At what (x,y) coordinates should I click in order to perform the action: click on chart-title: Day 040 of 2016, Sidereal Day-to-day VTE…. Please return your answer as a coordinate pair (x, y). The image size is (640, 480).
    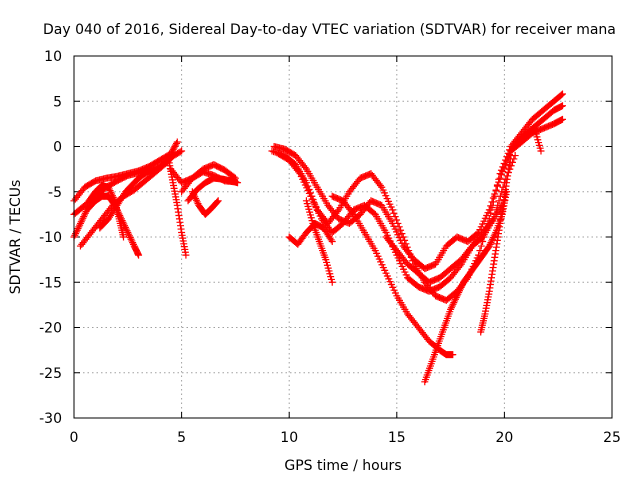
    Looking at the image, I should click on (329, 30).